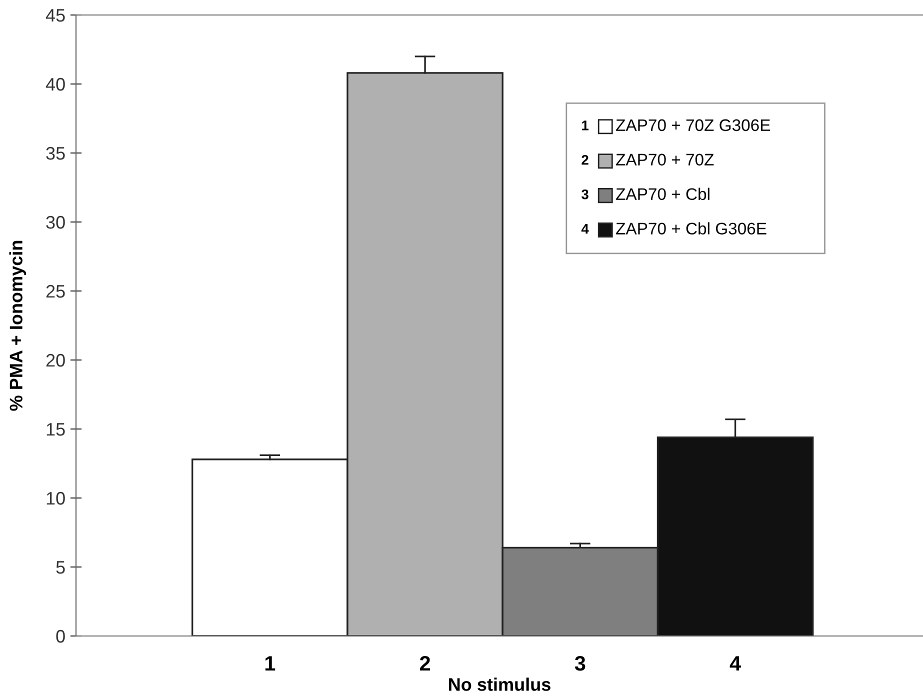 The width and height of the screenshot is (923, 697). I want to click on y-tick-label: 10, so click(55, 498).